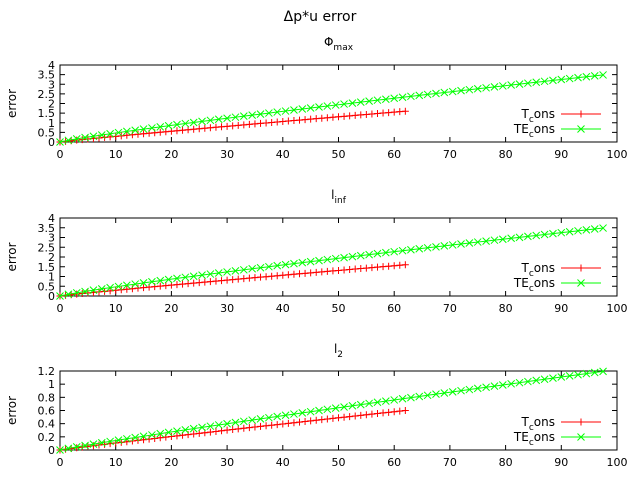  Describe the element at coordinates (506, 154) in the screenshot. I see `x-tick-label: 80` at that location.